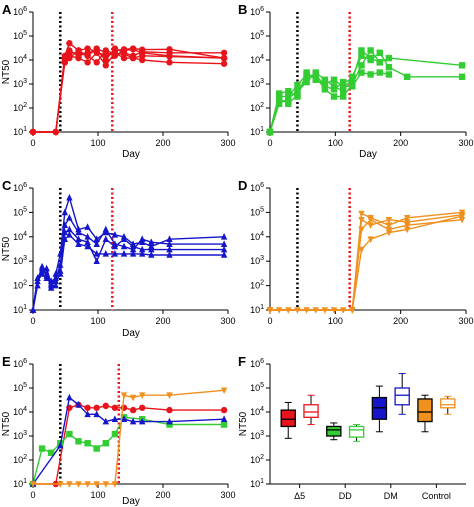  I want to click on panel-letter: B, so click(242, 9).